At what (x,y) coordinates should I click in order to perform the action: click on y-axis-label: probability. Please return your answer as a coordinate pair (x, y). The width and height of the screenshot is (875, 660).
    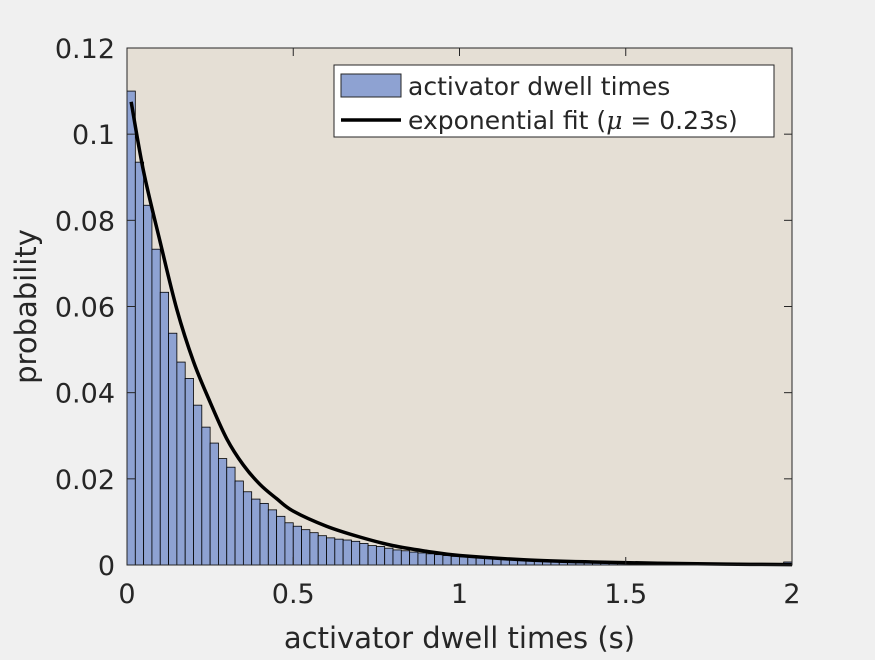
    Looking at the image, I should click on (26, 306).